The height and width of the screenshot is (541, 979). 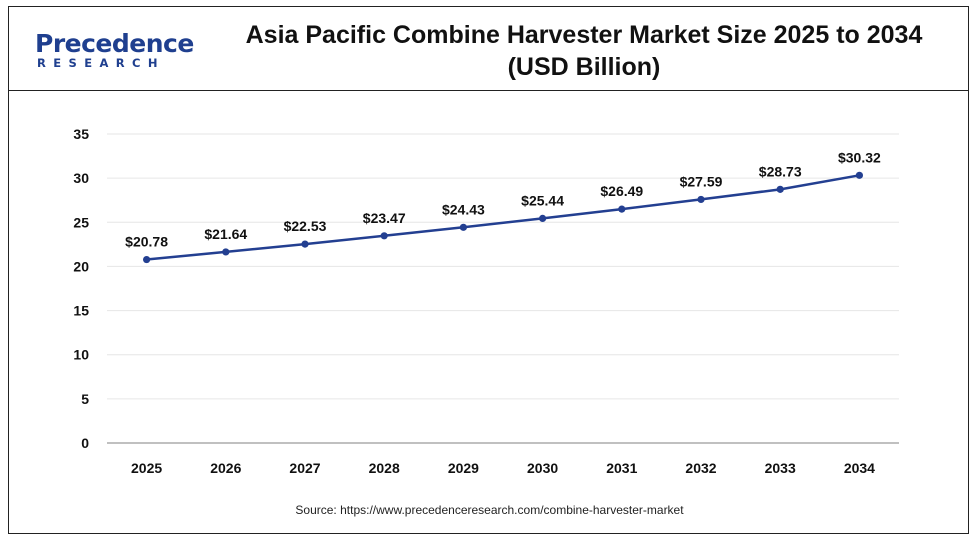 What do you see at coordinates (780, 171) in the screenshot?
I see `data-label-2033: $28.73` at bounding box center [780, 171].